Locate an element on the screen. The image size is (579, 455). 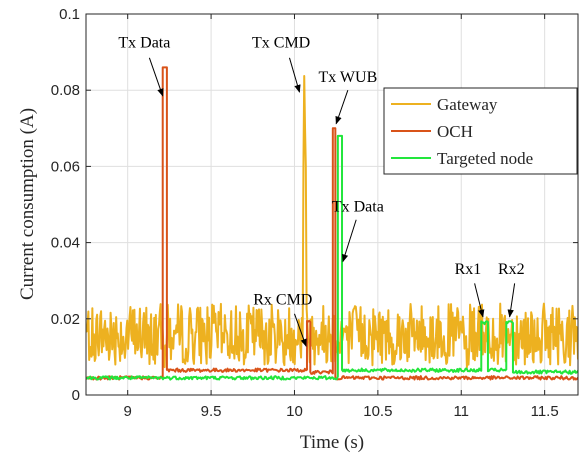
annotation-arrow-rx-cmd is located at coordinates (300, 330).